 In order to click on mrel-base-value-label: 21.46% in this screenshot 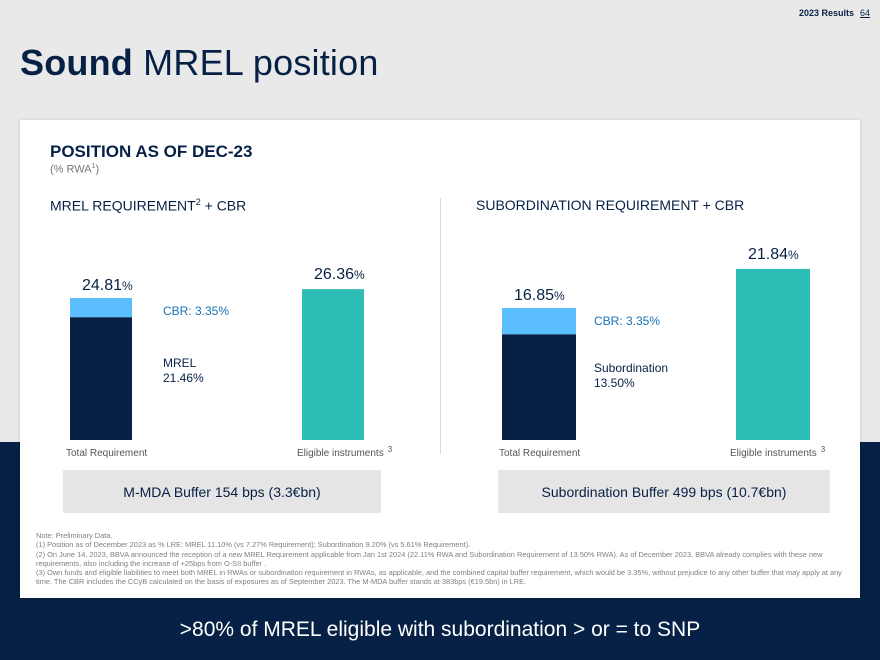, I will do `click(183, 378)`.